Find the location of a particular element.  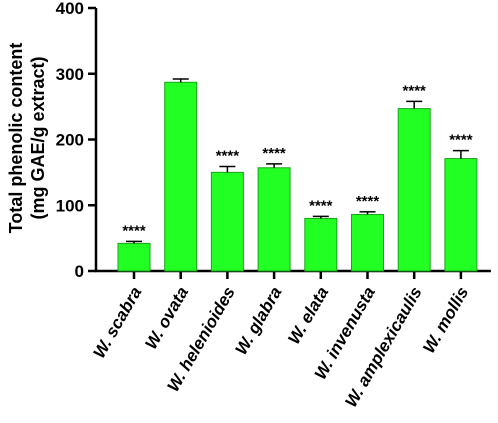

category-label: W. mollis is located at coordinates (445, 320).